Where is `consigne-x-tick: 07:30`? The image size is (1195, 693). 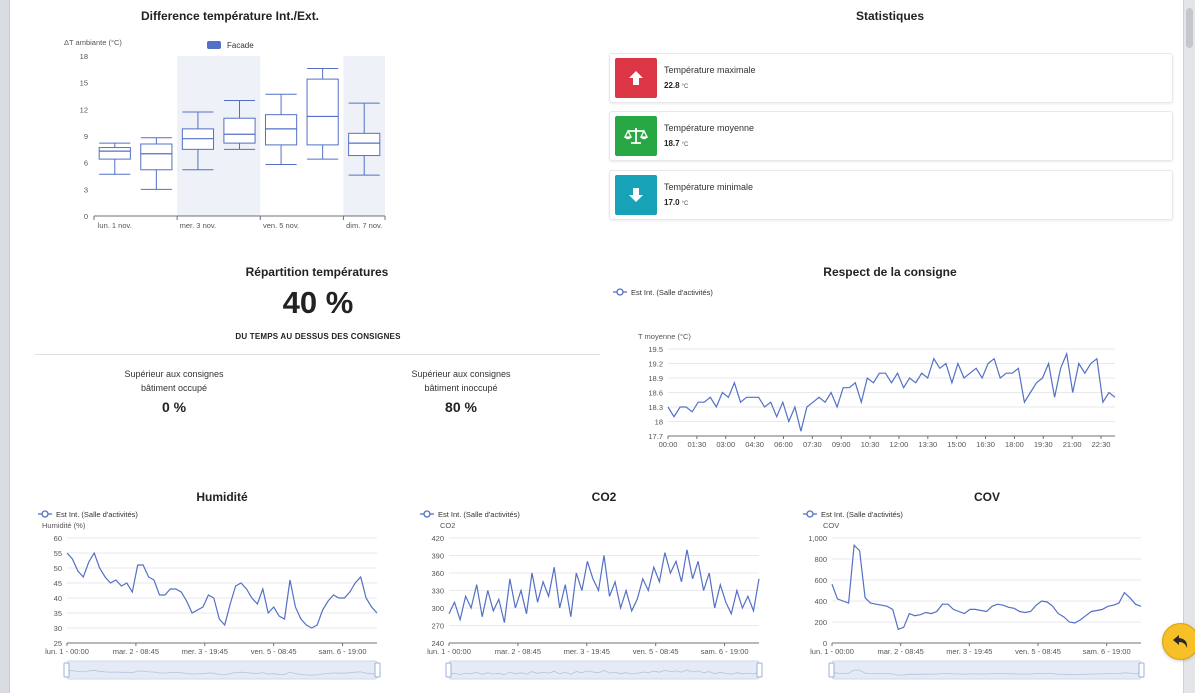
consigne-x-tick: 07:30 is located at coordinates (812, 444).